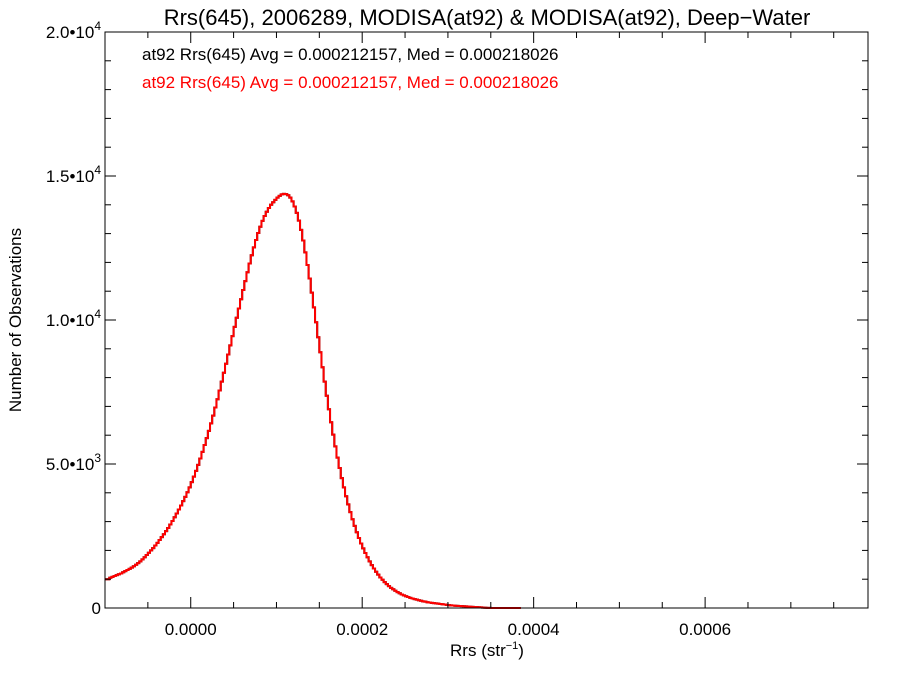 This screenshot has width=900, height=675. I want to click on x-tick-label: 0.0002, so click(362, 629).